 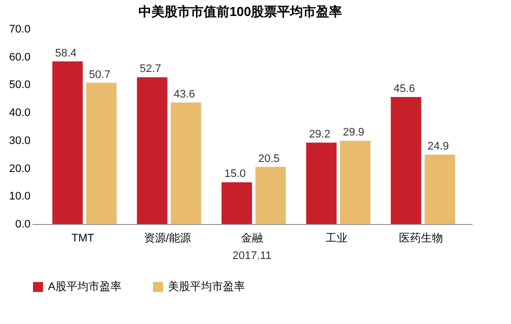 What do you see at coordinates (353, 132) in the screenshot?
I see `data-label: 29.9` at bounding box center [353, 132].